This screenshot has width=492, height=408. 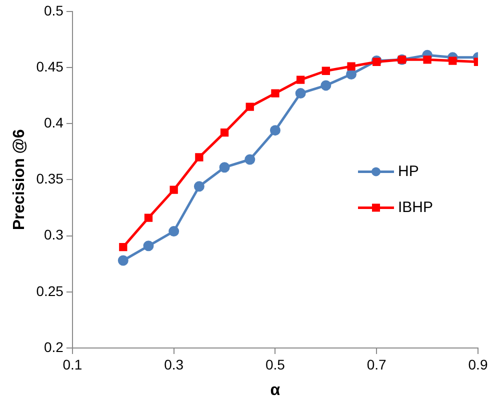 What do you see at coordinates (416, 207) in the screenshot?
I see `legend-label: IBHP` at bounding box center [416, 207].